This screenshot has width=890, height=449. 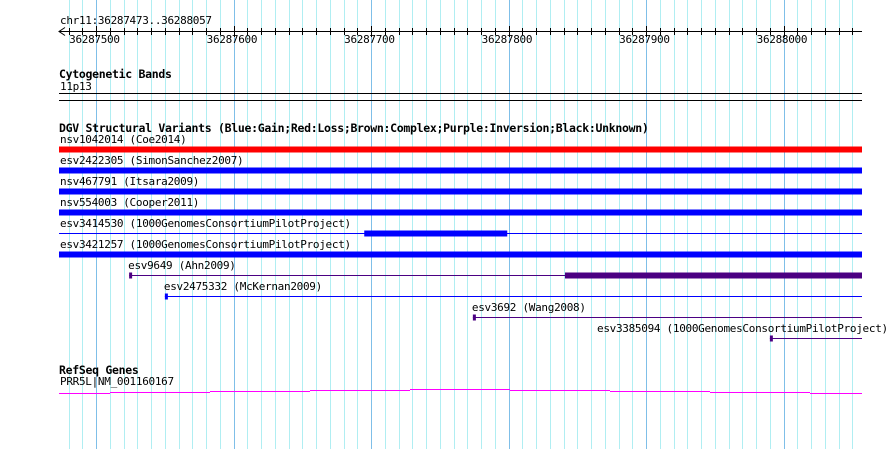 I want to click on variant-label: nsv1042014 (Coe2014), so click(x=123, y=139).